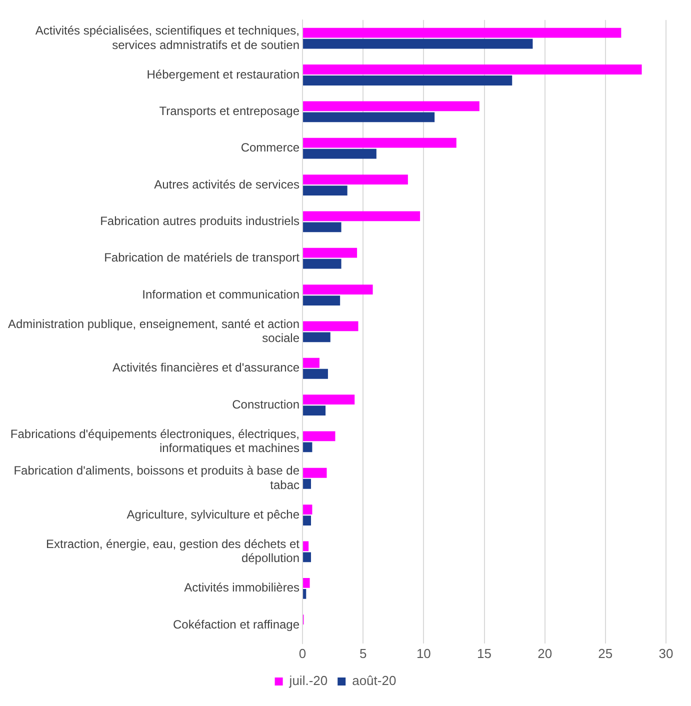 The height and width of the screenshot is (706, 691). What do you see at coordinates (423, 653) in the screenshot?
I see `x-tick-label: 10` at bounding box center [423, 653].